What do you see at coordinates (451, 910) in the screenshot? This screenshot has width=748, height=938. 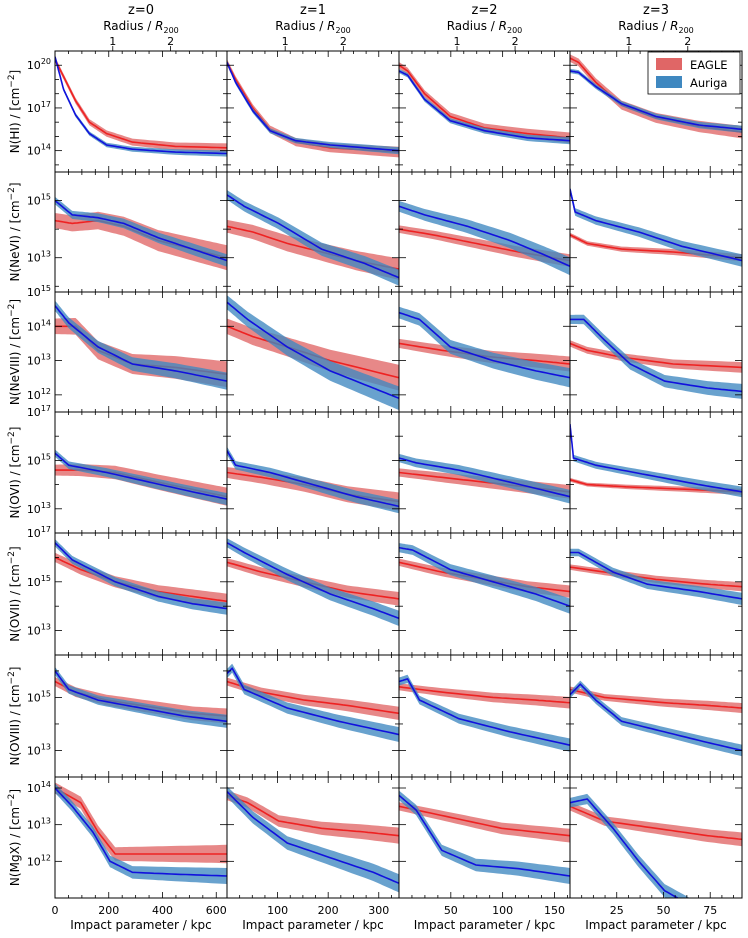 I see `x-tick-label: 50` at bounding box center [451, 910].